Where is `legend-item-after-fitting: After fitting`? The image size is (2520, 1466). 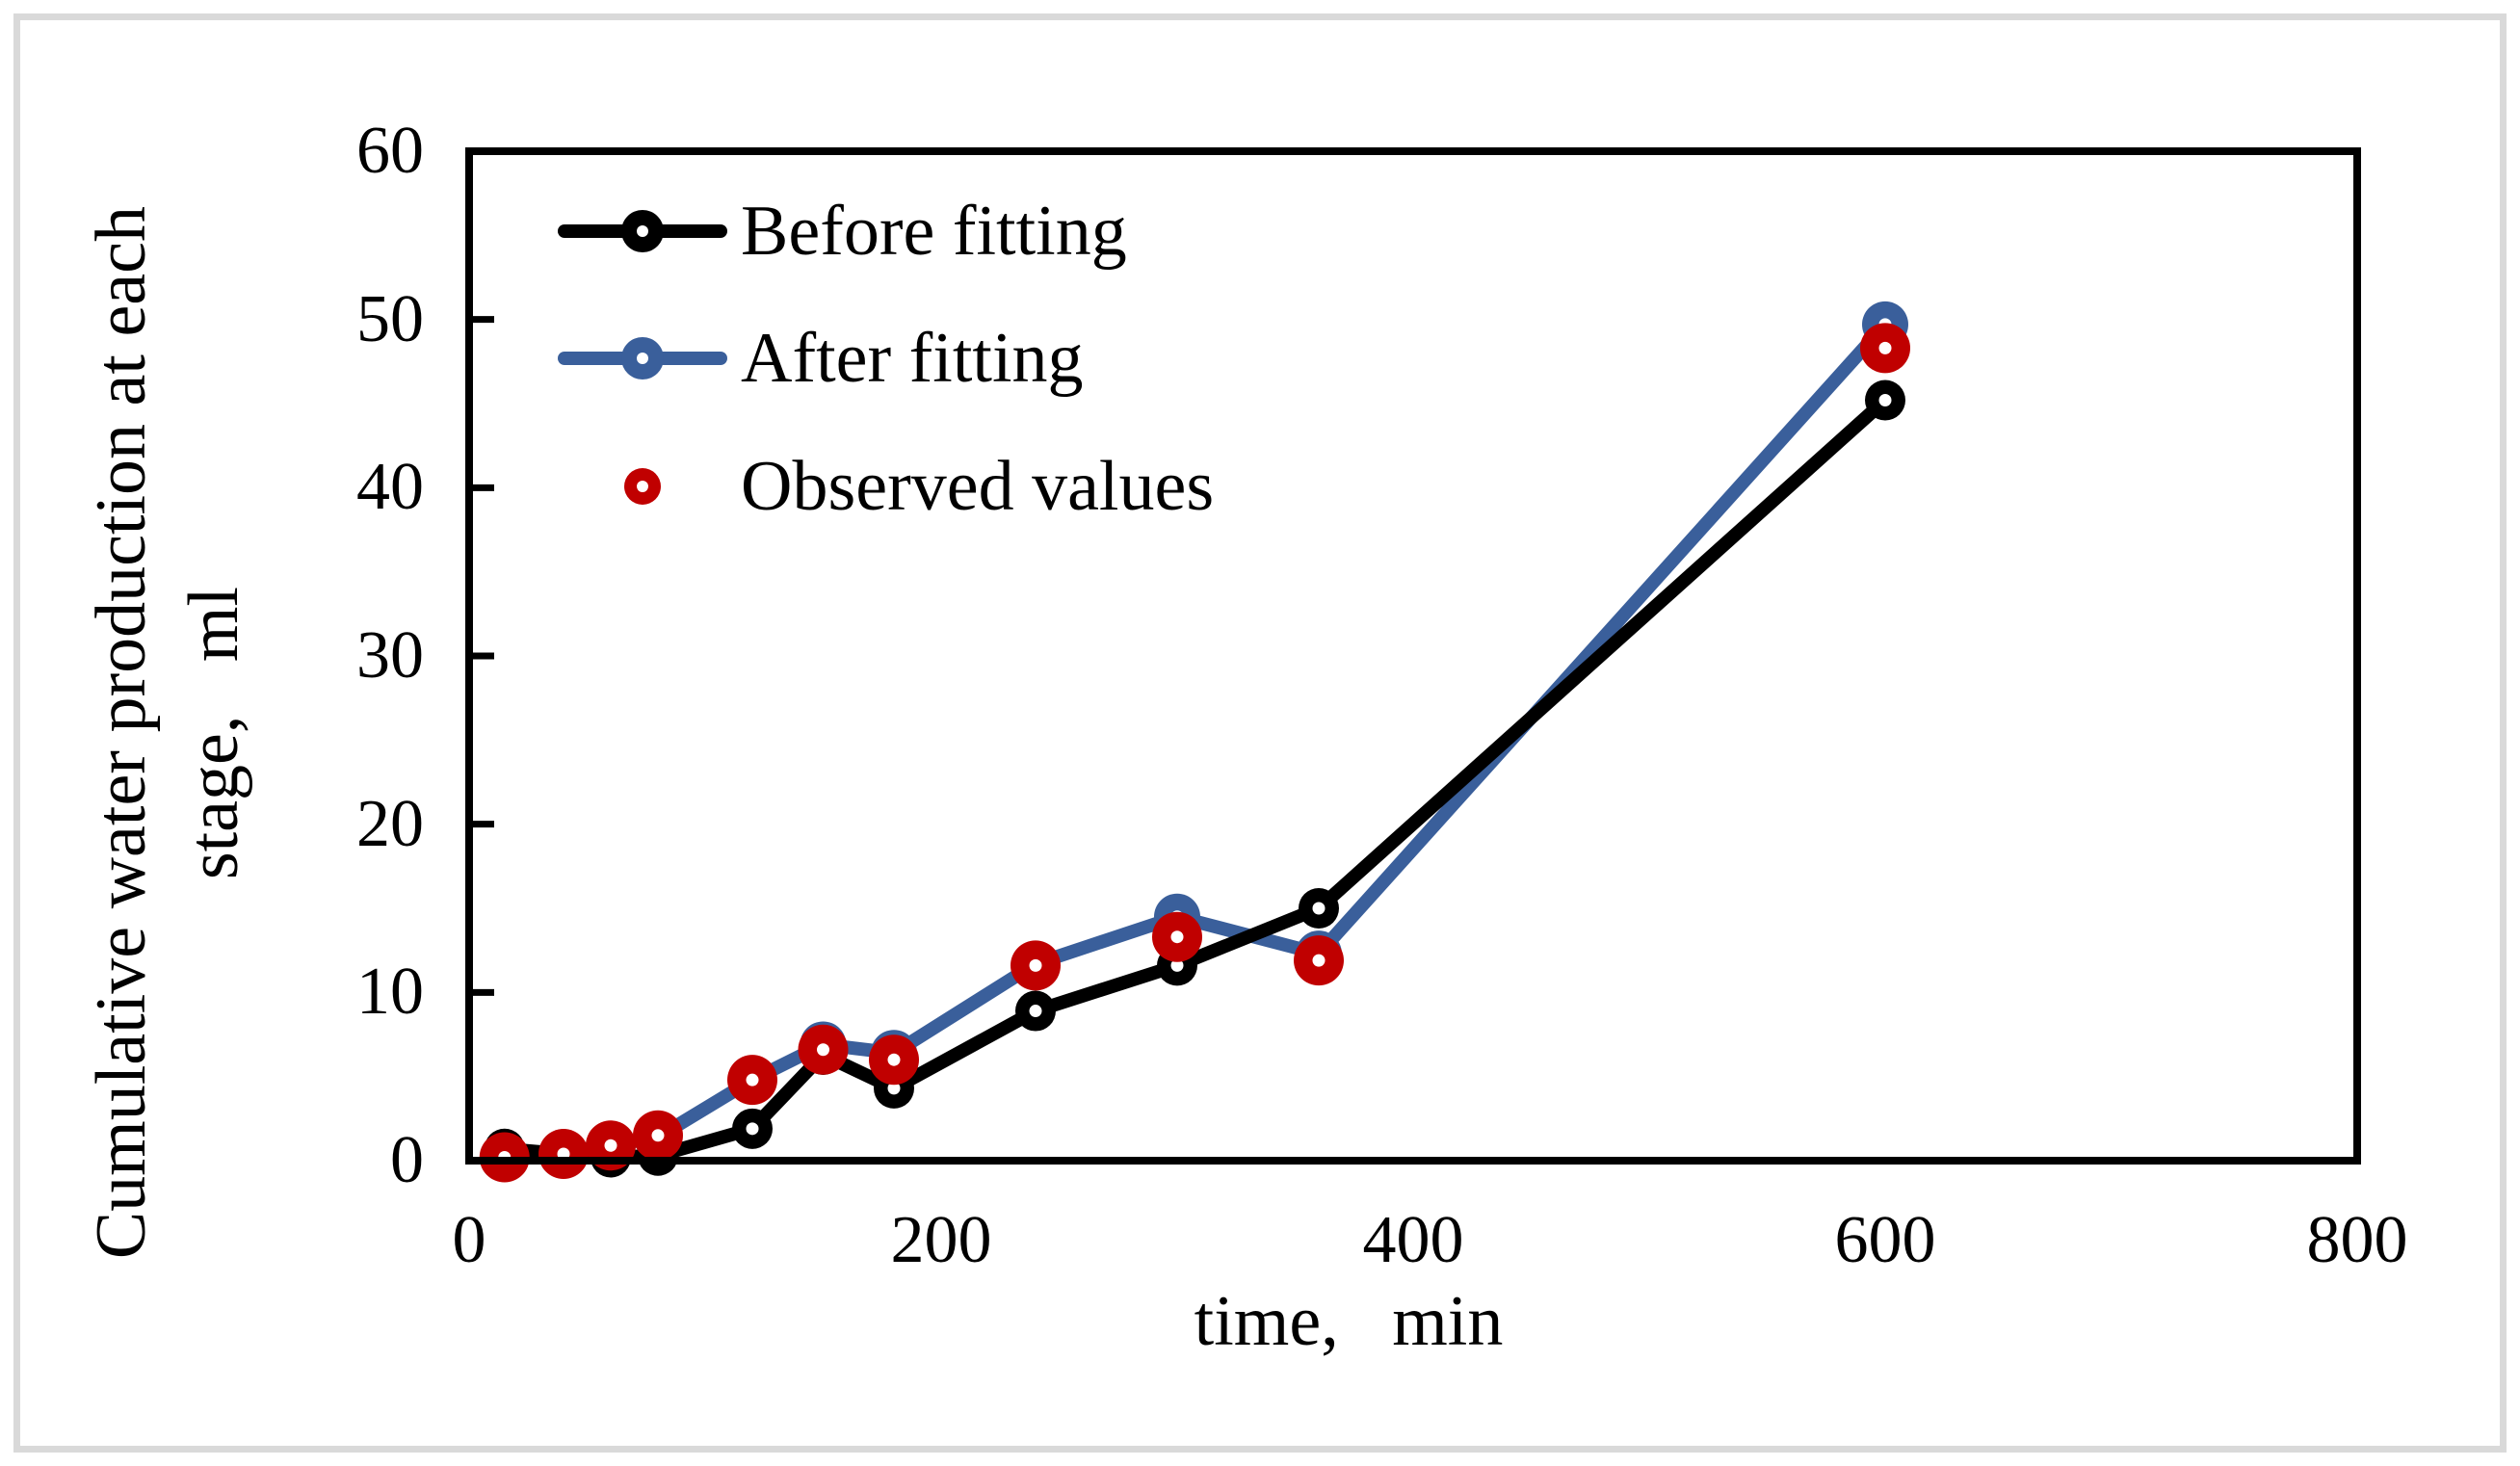 legend-item-after-fitting: After fitting is located at coordinates (821, 358).